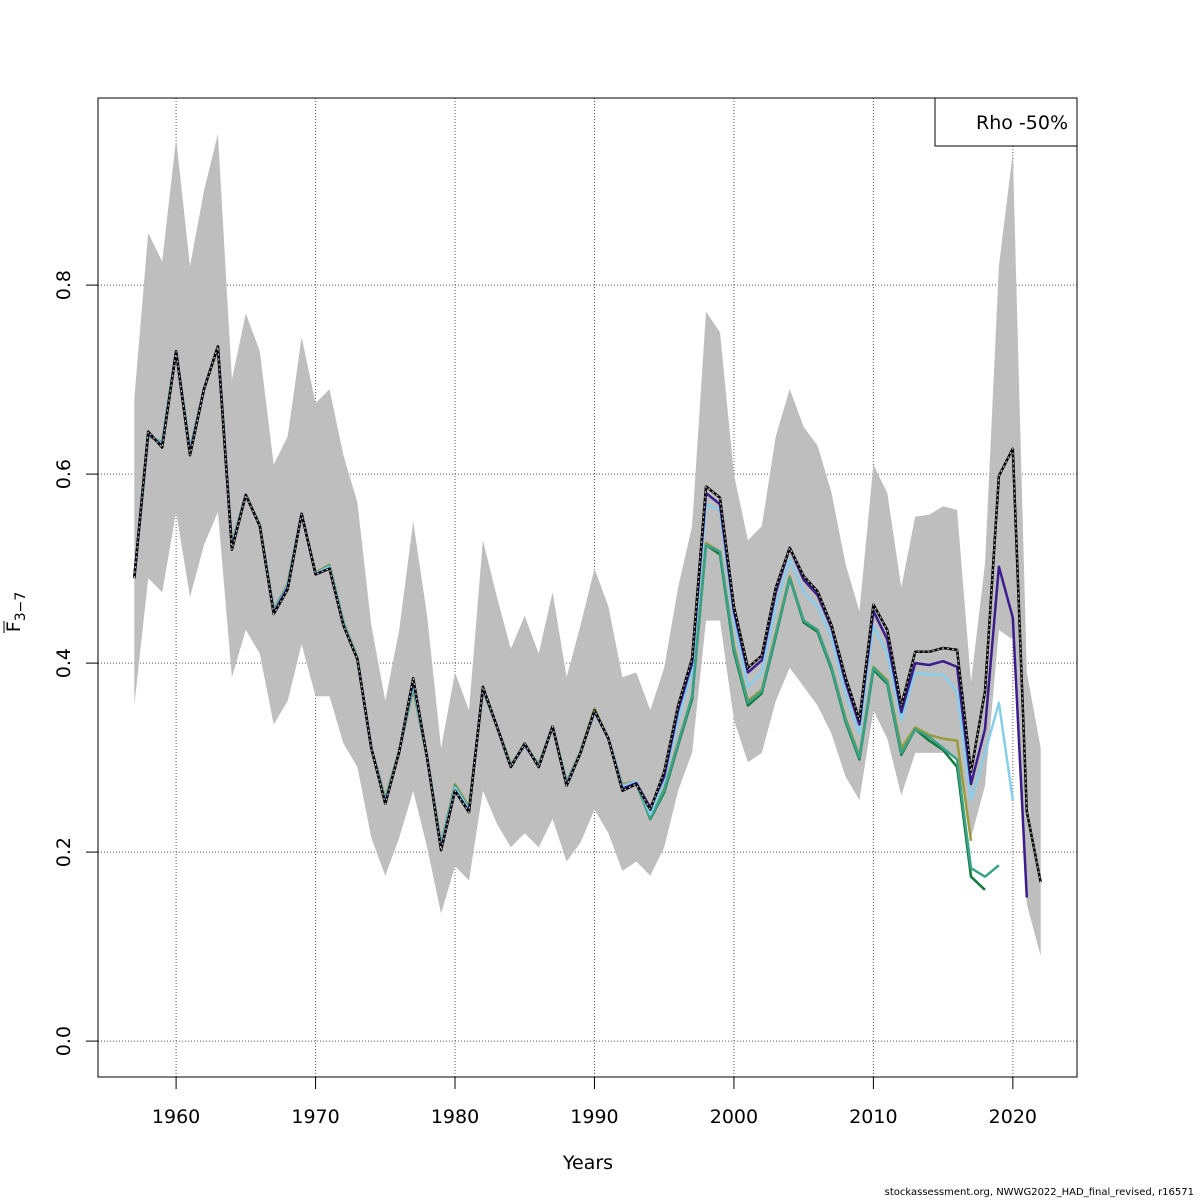  Describe the element at coordinates (64, 285) in the screenshot. I see `y-tick-label: 0.8` at that location.